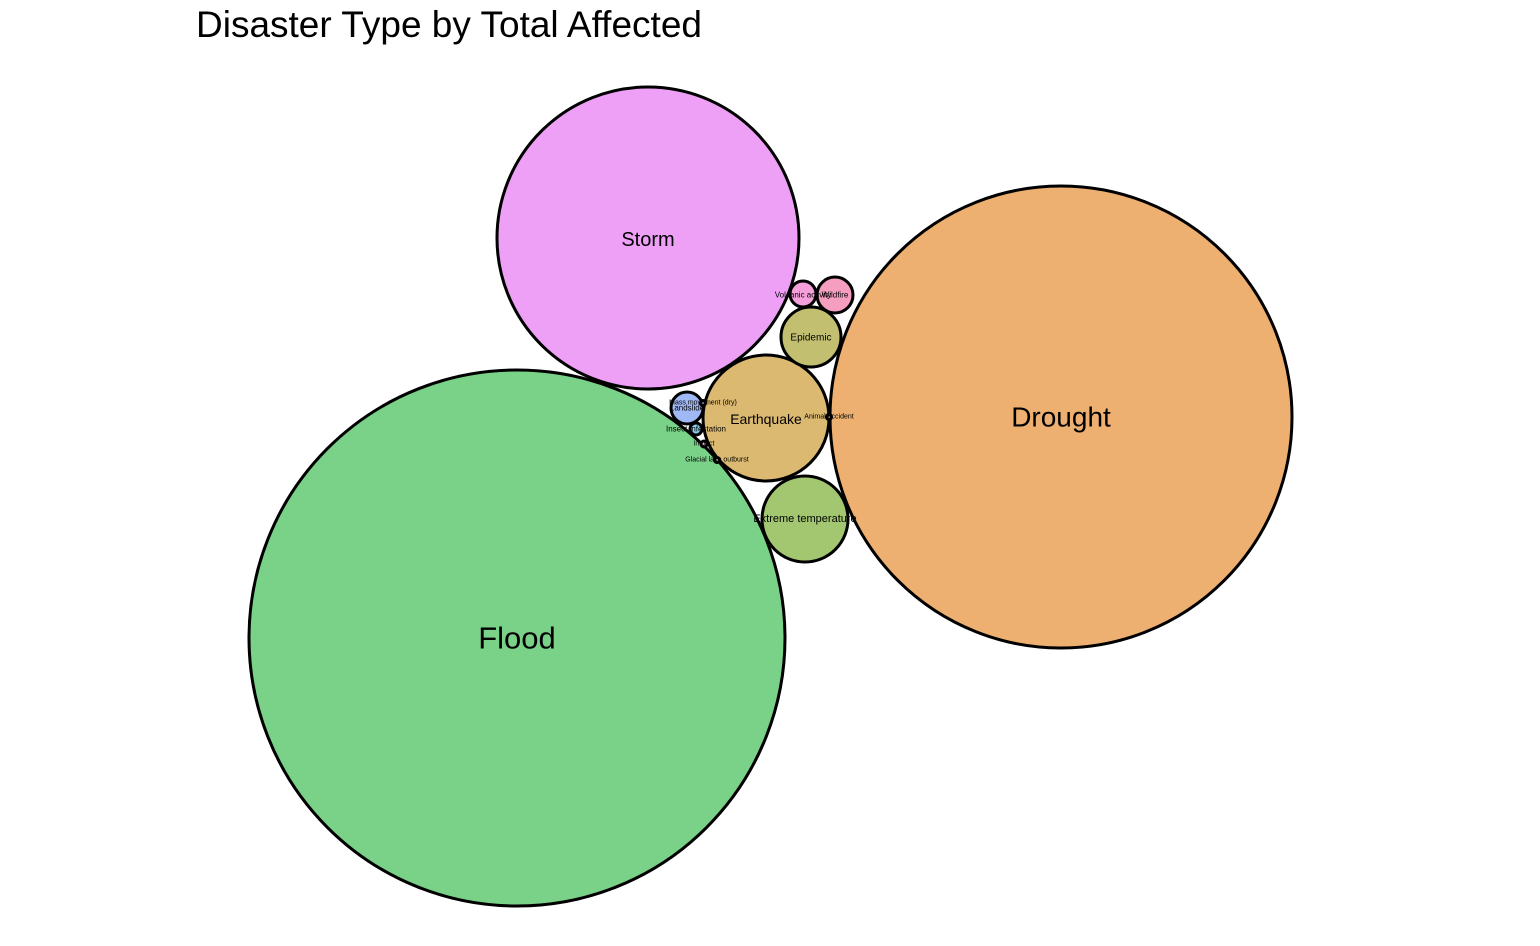 This screenshot has height=946, width=1540. I want to click on bubble-label-drought: Drought, so click(1061, 417).